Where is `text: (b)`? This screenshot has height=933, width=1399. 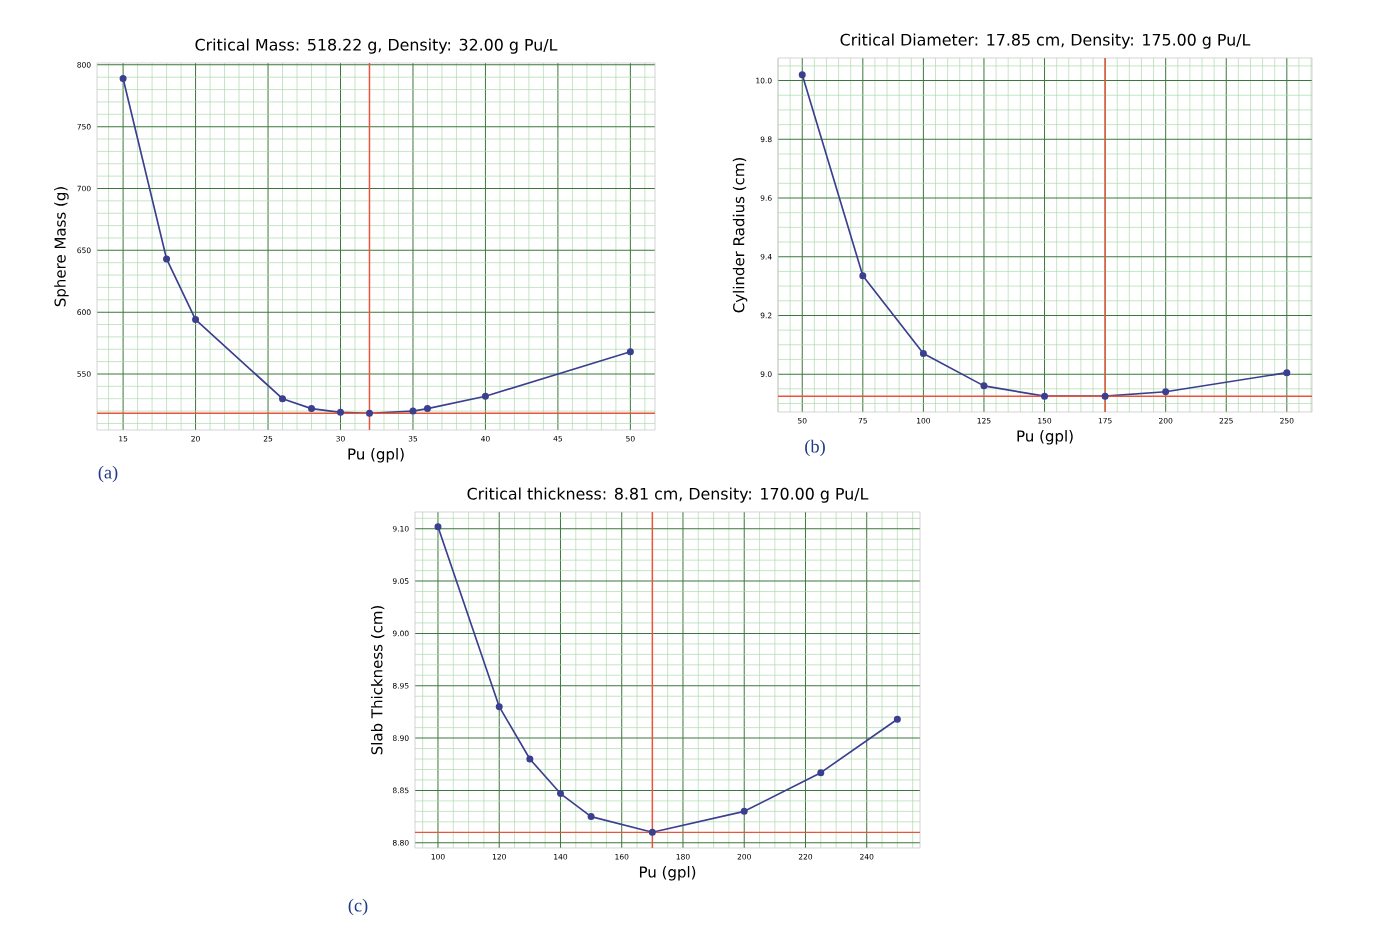
text: (b) is located at coordinates (815, 448).